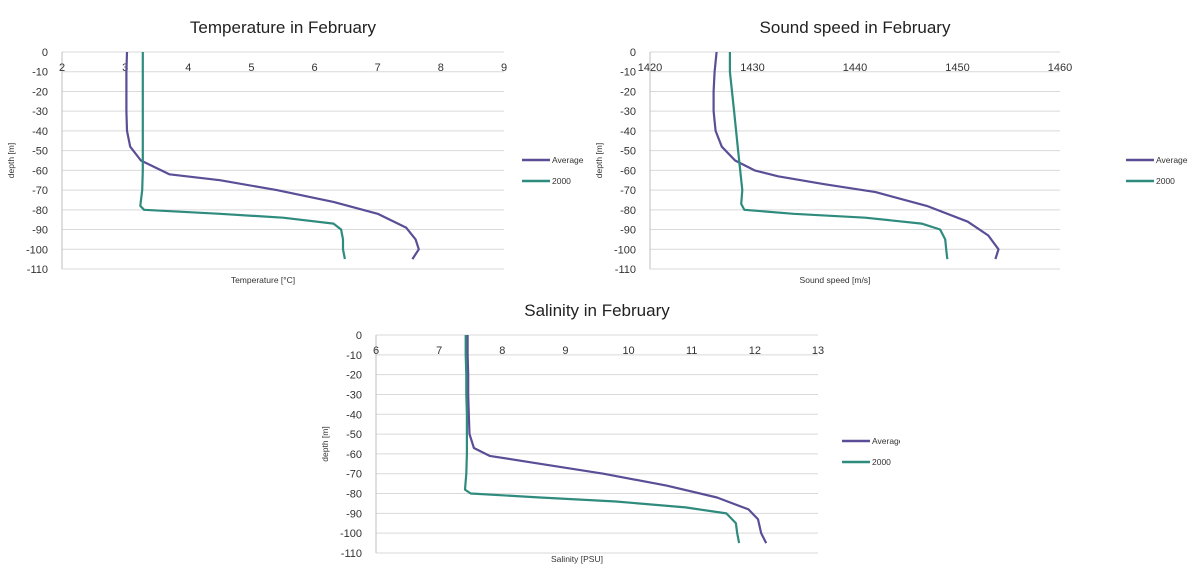 This screenshot has width=1192, height=565. What do you see at coordinates (1060, 68) in the screenshot?
I see `x-tick-label: 1460` at bounding box center [1060, 68].